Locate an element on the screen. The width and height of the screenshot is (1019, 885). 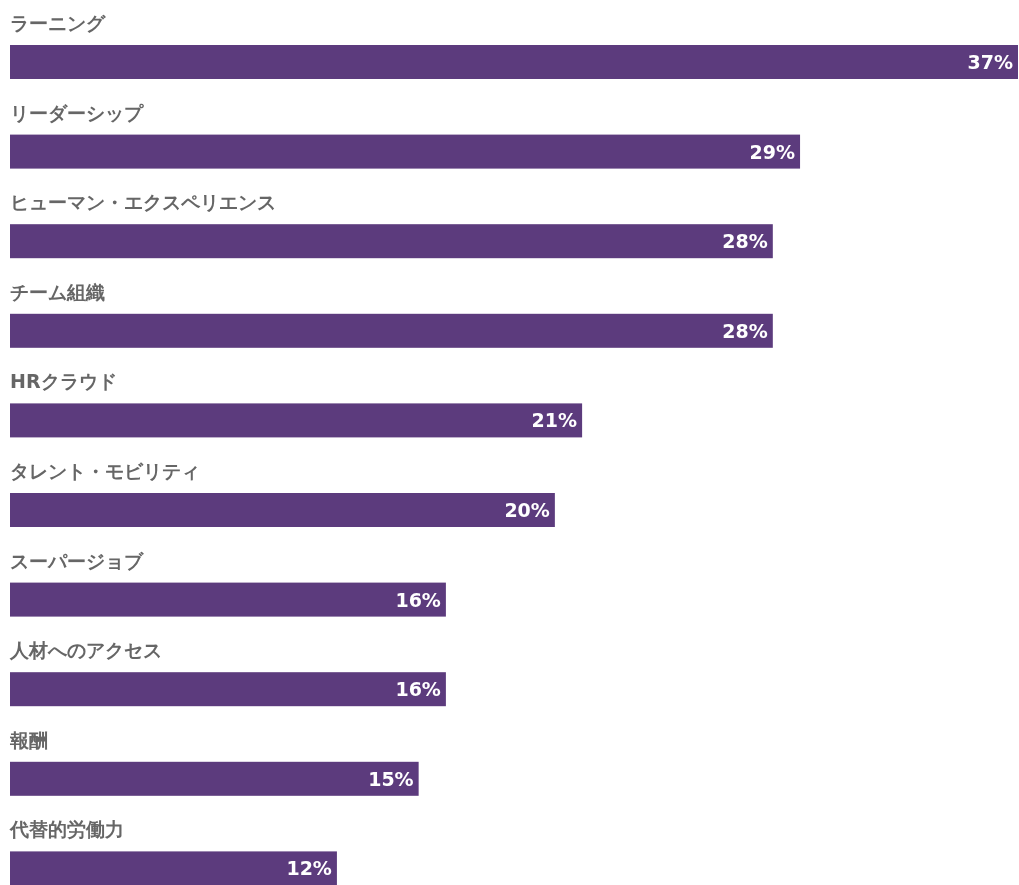
y-tick-label: HRクラウド is located at coordinates (63, 381).